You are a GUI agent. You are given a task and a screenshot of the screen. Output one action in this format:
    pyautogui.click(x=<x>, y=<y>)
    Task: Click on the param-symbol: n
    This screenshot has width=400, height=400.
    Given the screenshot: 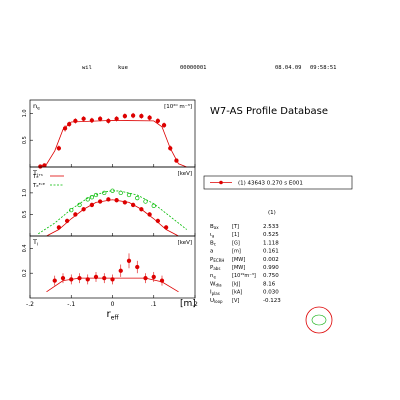 What is the action you would take?
    pyautogui.click(x=212, y=276)
    